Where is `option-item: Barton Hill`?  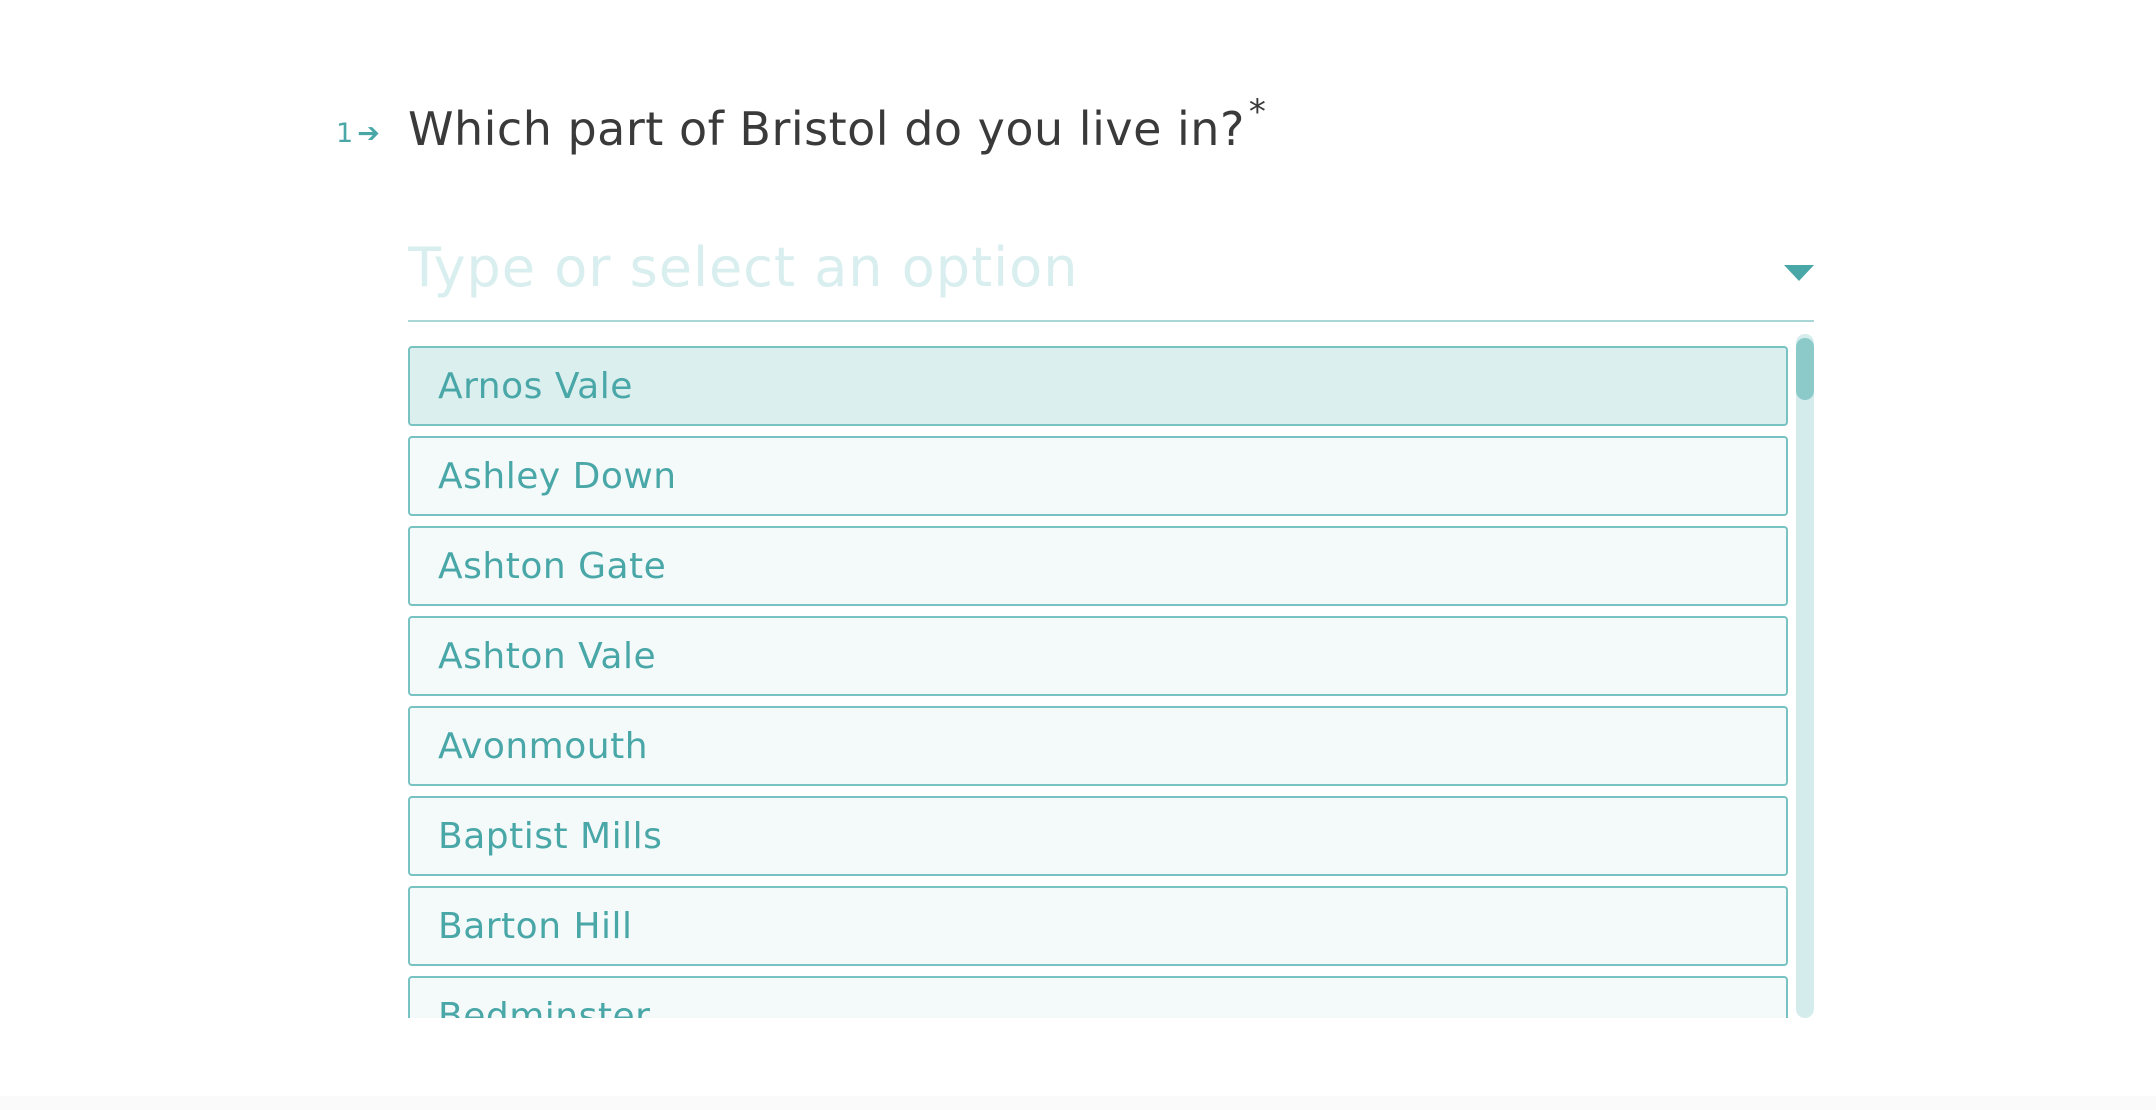 option-item: Barton Hill is located at coordinates (1098, 926).